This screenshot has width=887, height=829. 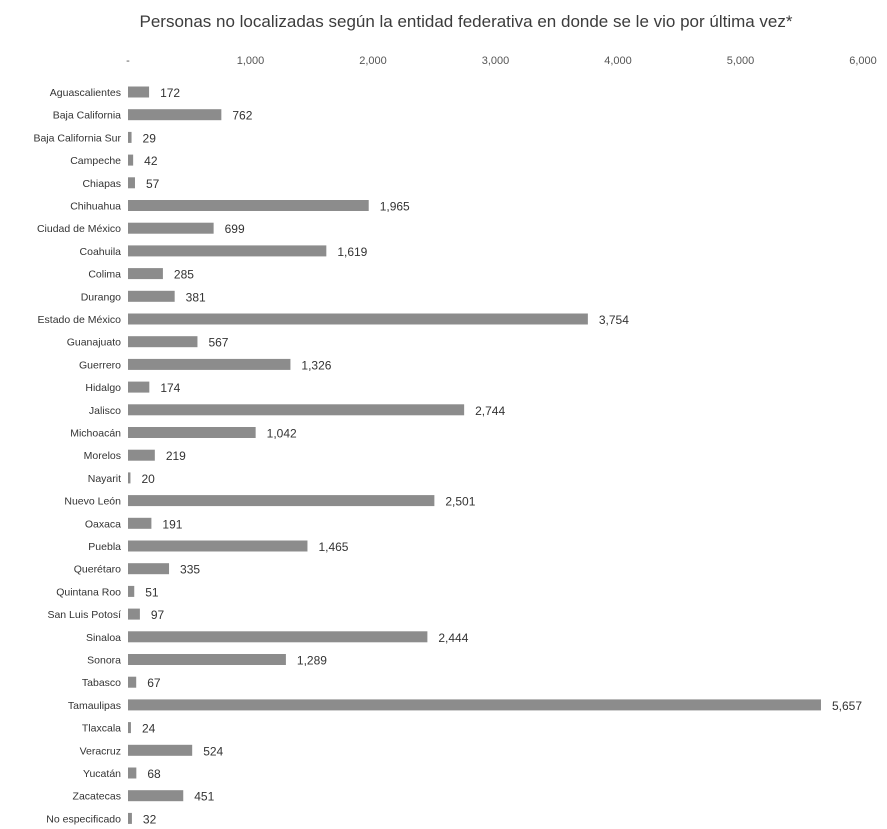 What do you see at coordinates (190, 570) in the screenshot?
I see `value-label: 335` at bounding box center [190, 570].